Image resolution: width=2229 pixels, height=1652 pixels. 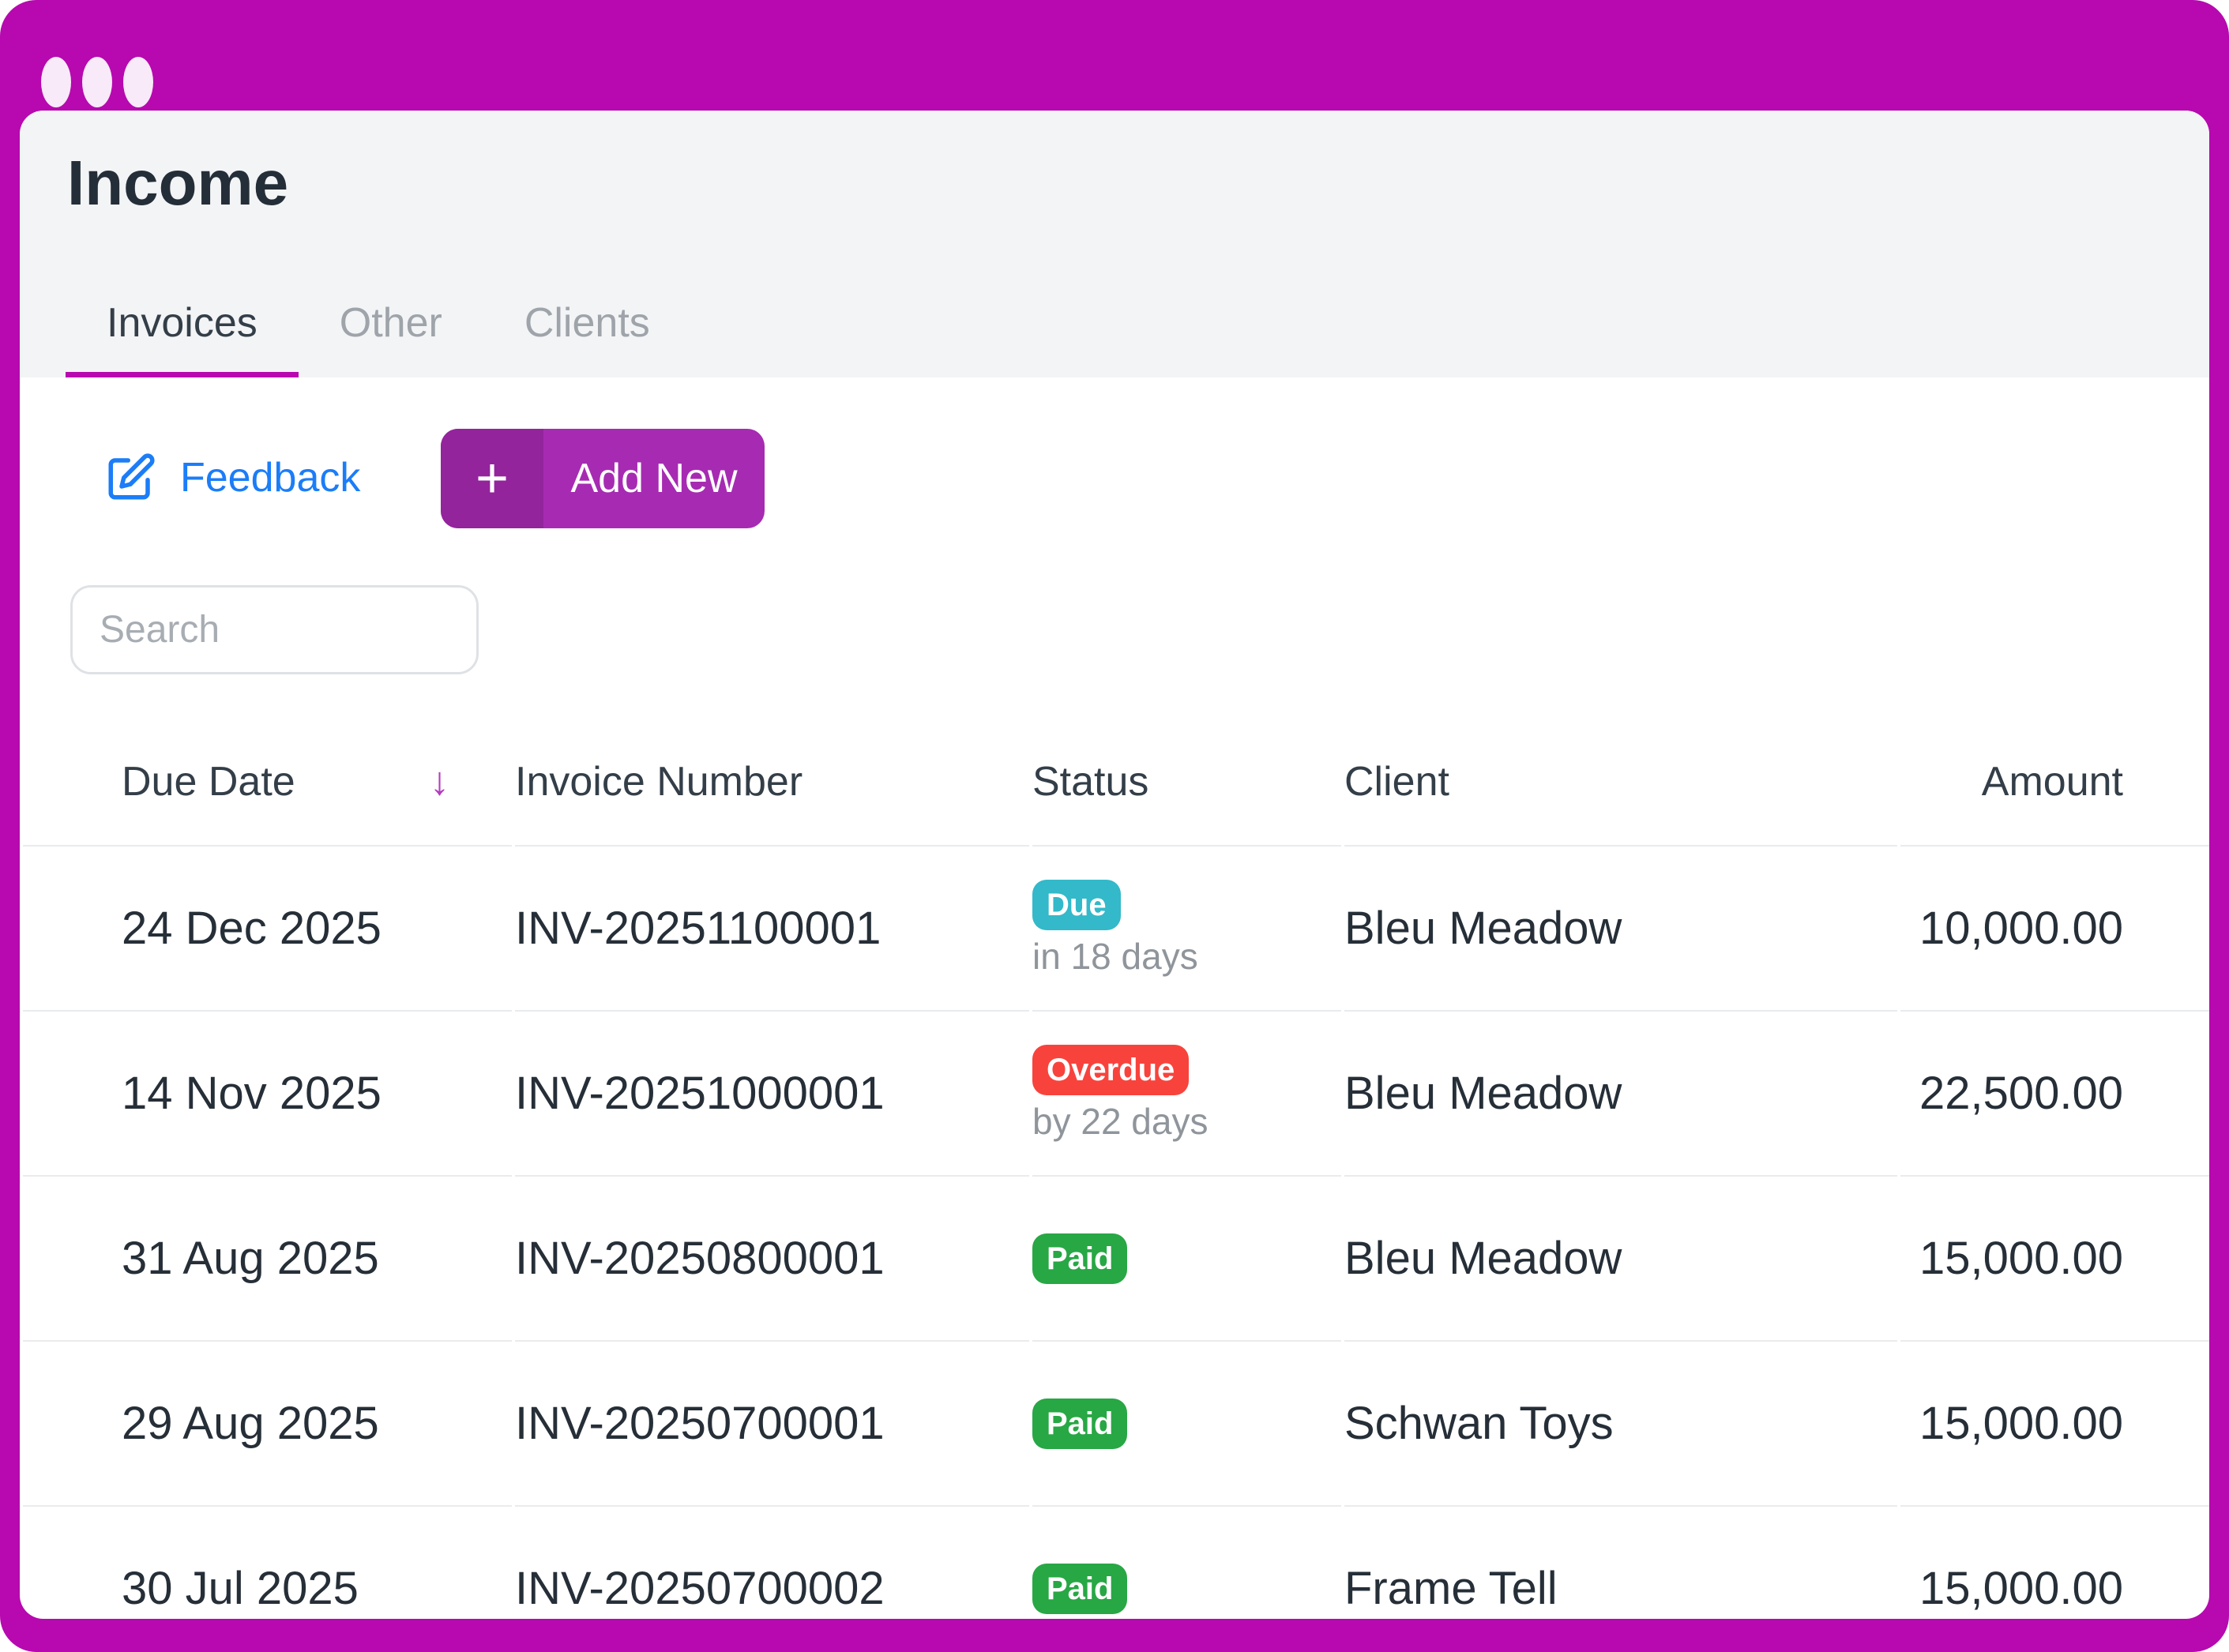 What do you see at coordinates (131, 476) in the screenshot?
I see `edit-pencil-icon` at bounding box center [131, 476].